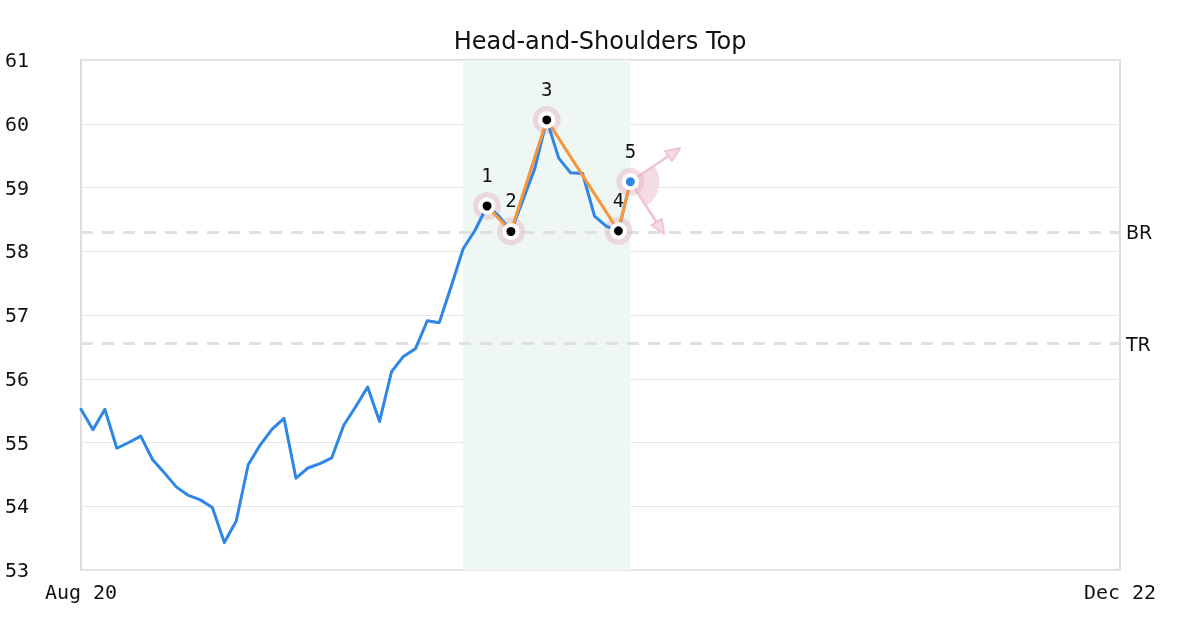  What do you see at coordinates (1139, 232) in the screenshot?
I see `ref-line-label: BR` at bounding box center [1139, 232].